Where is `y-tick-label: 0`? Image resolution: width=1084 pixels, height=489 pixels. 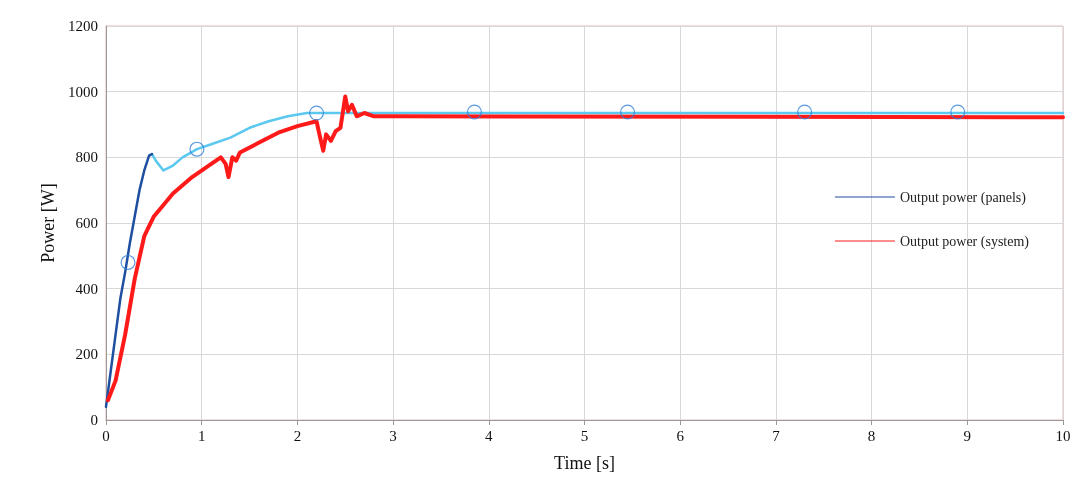 y-tick-label: 0 is located at coordinates (94, 420).